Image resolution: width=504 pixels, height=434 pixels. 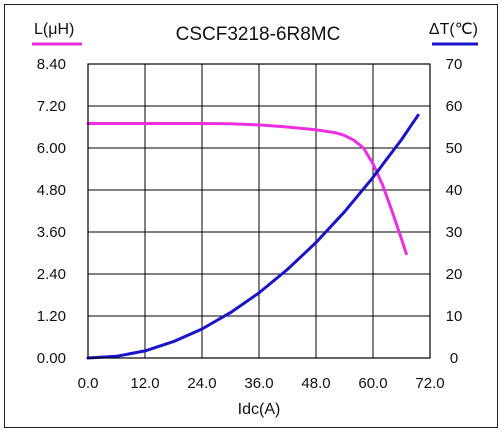 I want to click on right-axis-label: ΔT(℃), so click(x=453, y=29).